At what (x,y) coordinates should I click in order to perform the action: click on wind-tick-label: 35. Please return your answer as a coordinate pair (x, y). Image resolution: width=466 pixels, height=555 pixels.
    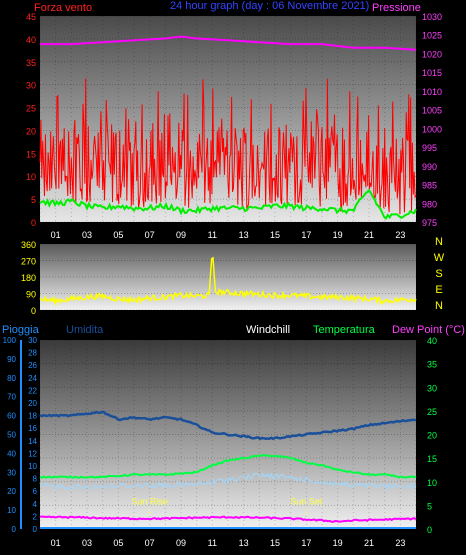
    Looking at the image, I should click on (31, 63).